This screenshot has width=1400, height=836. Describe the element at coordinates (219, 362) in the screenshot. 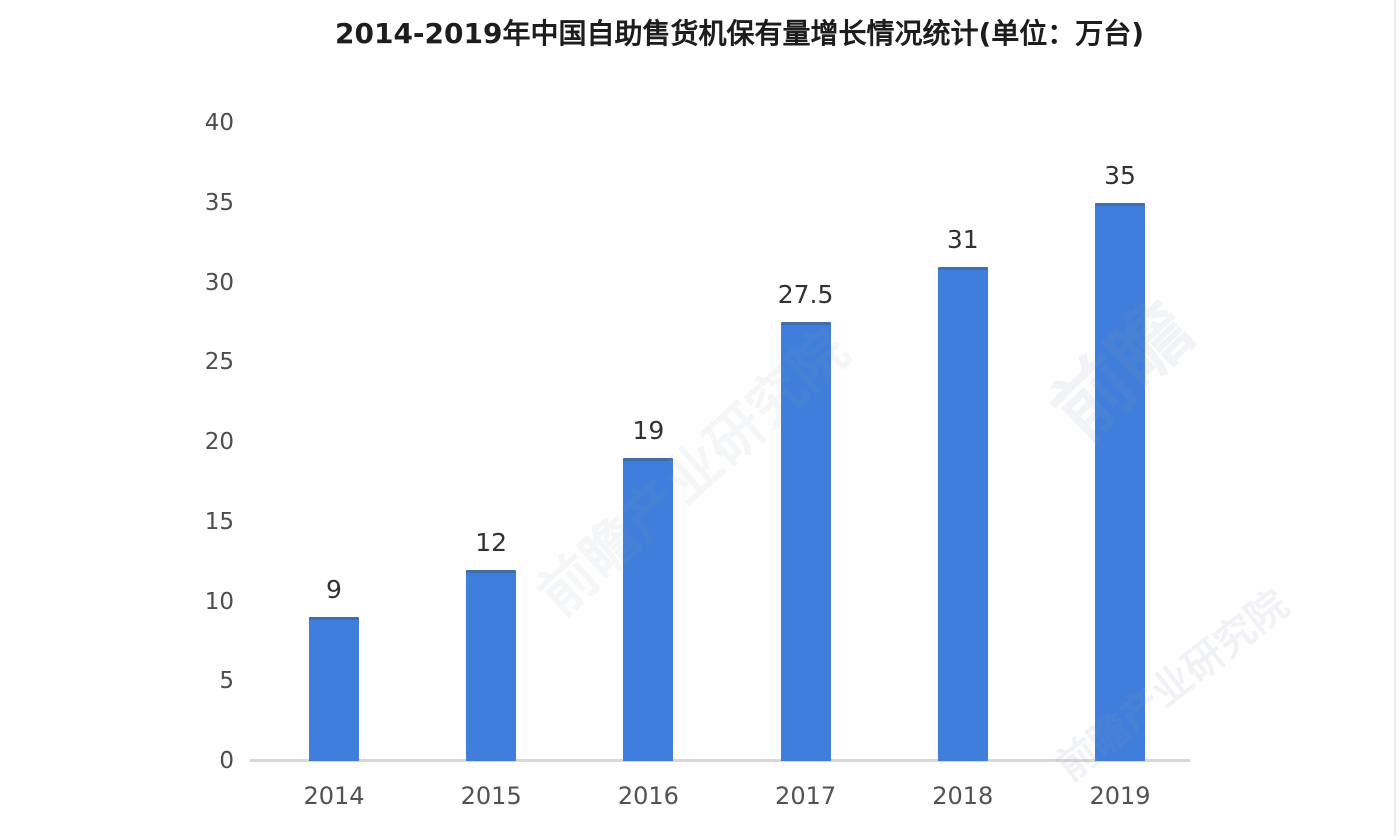

I see `y-axis-tick-label: 25` at that location.